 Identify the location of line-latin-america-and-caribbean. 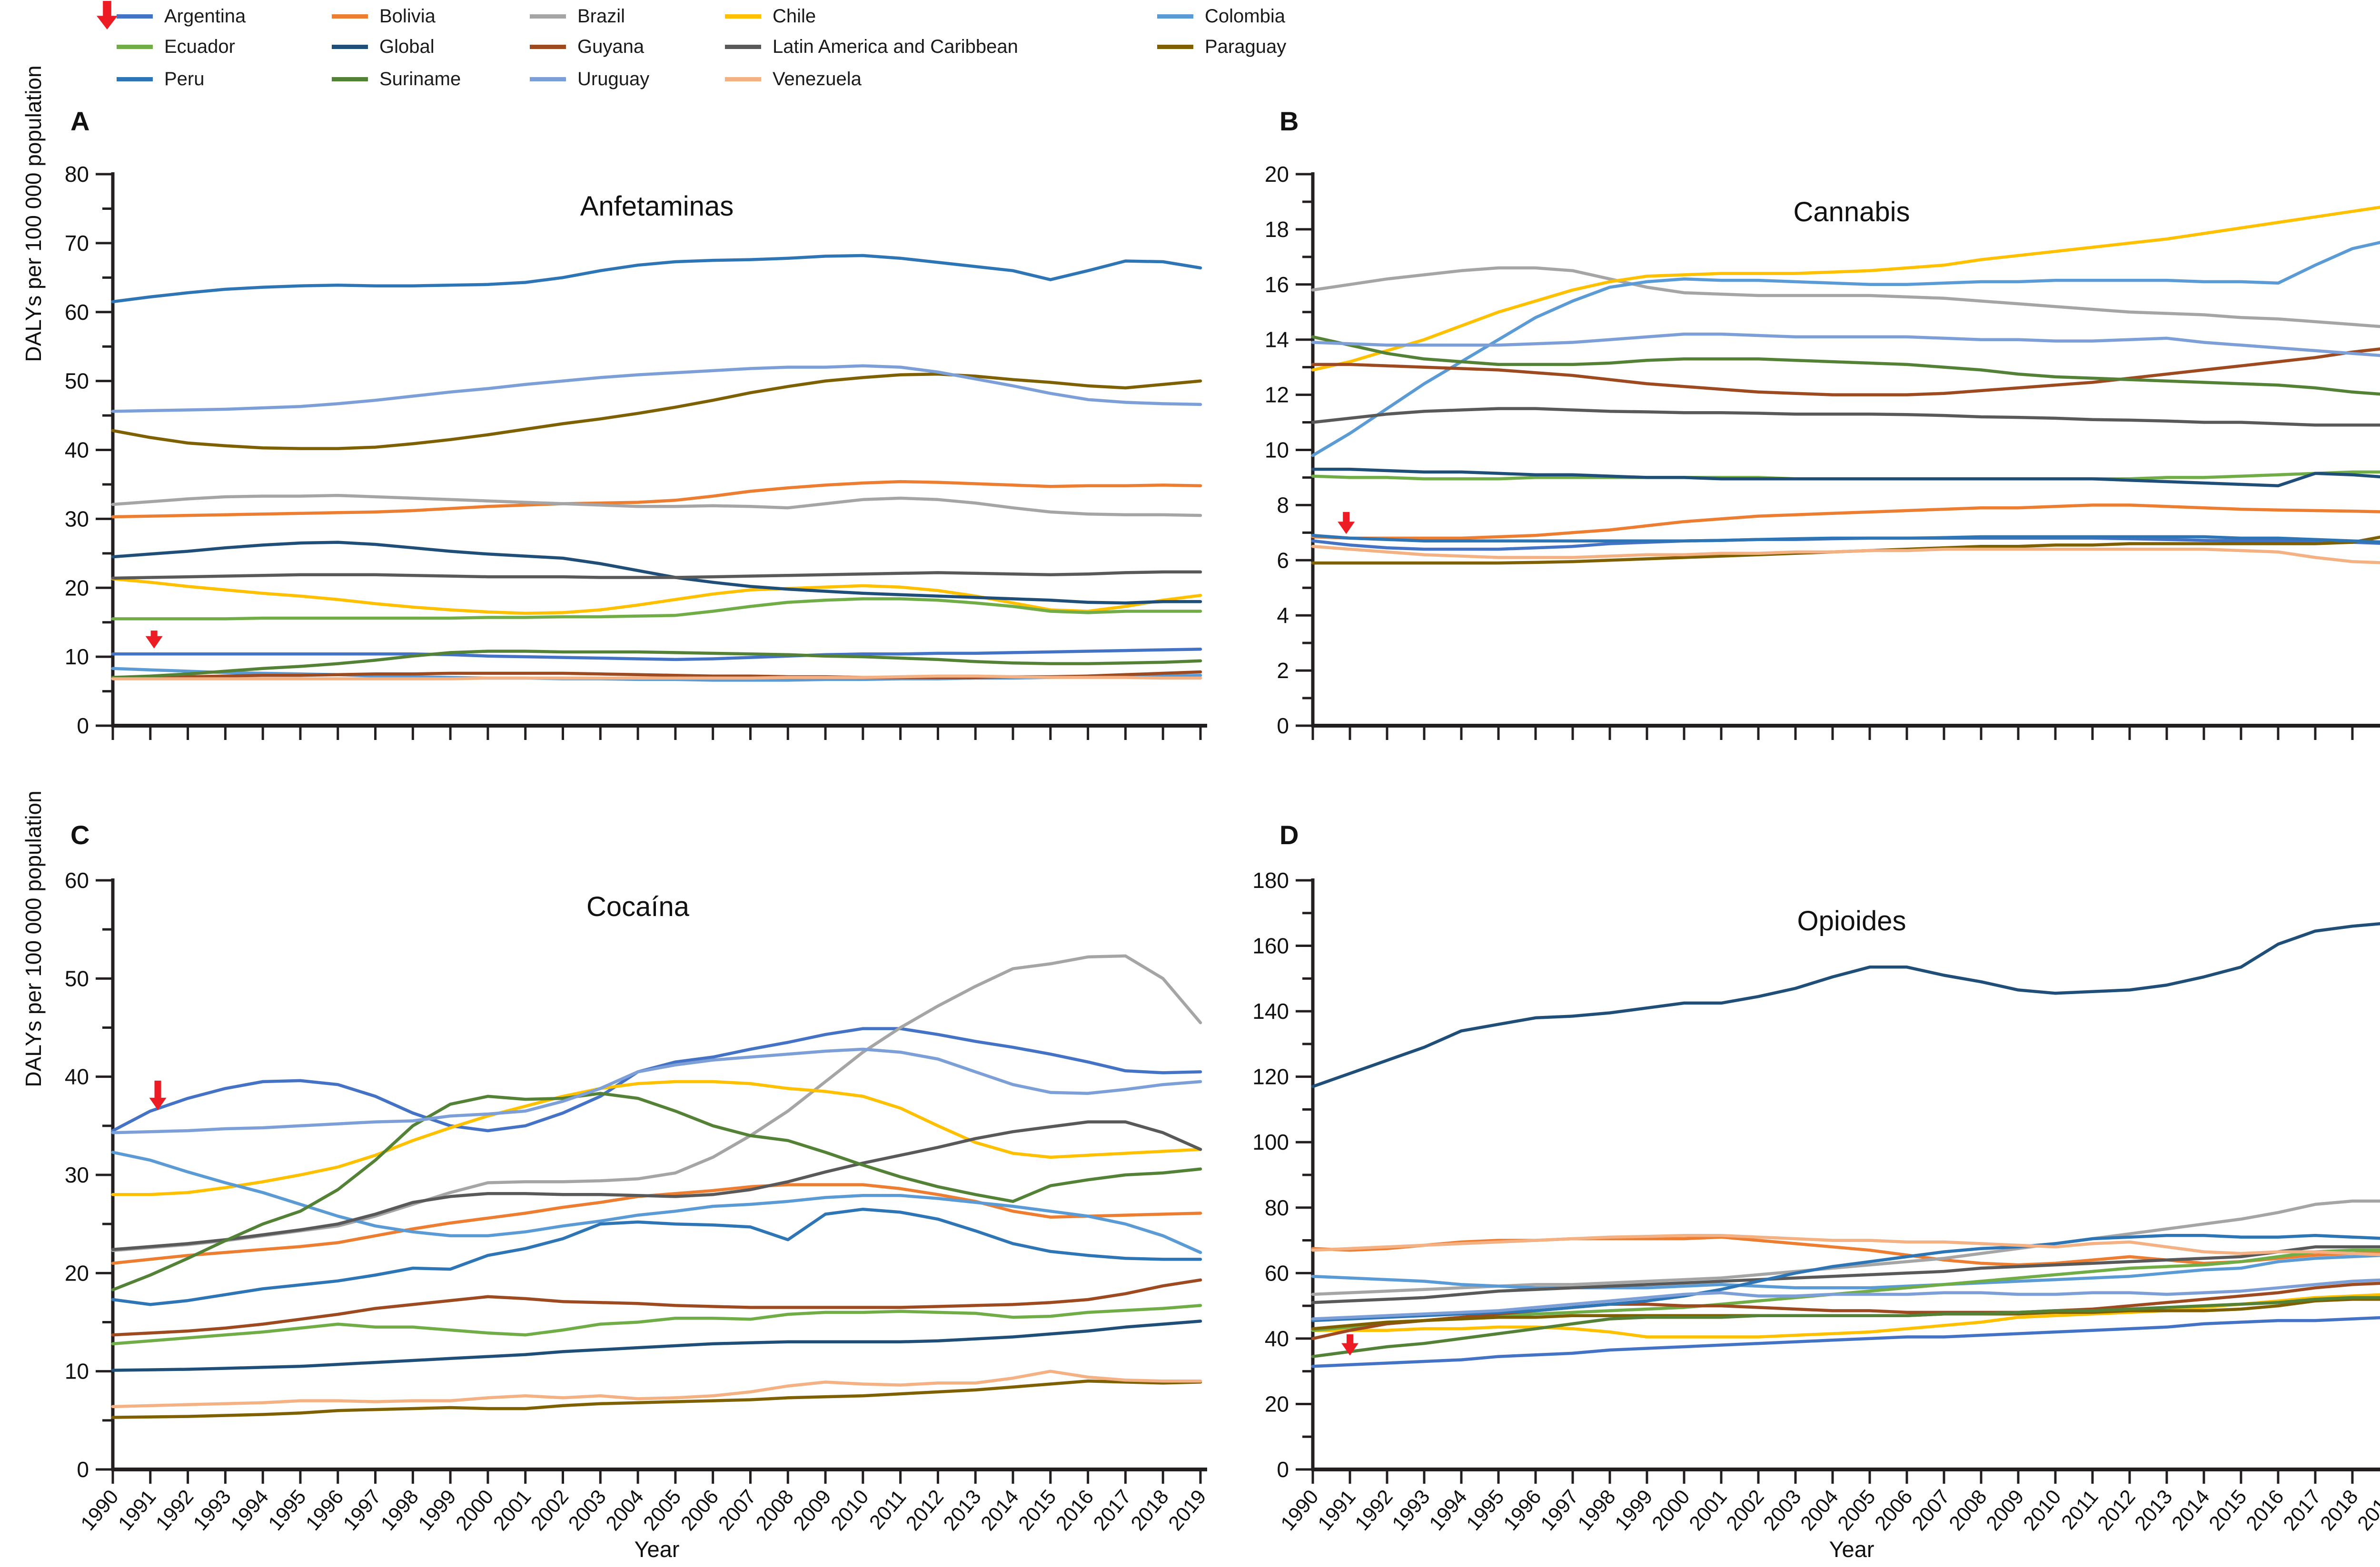
(656, 575).